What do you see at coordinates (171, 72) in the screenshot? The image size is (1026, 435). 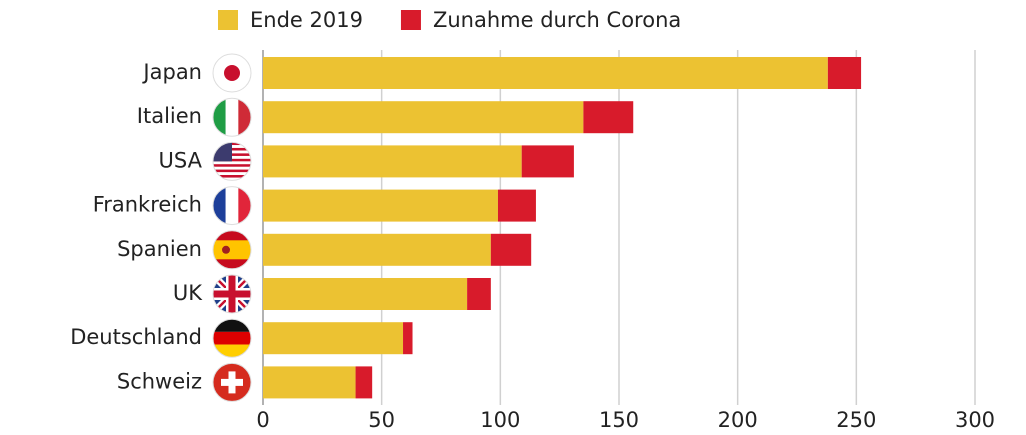 I see `y-tick-label: Japan` at bounding box center [171, 72].